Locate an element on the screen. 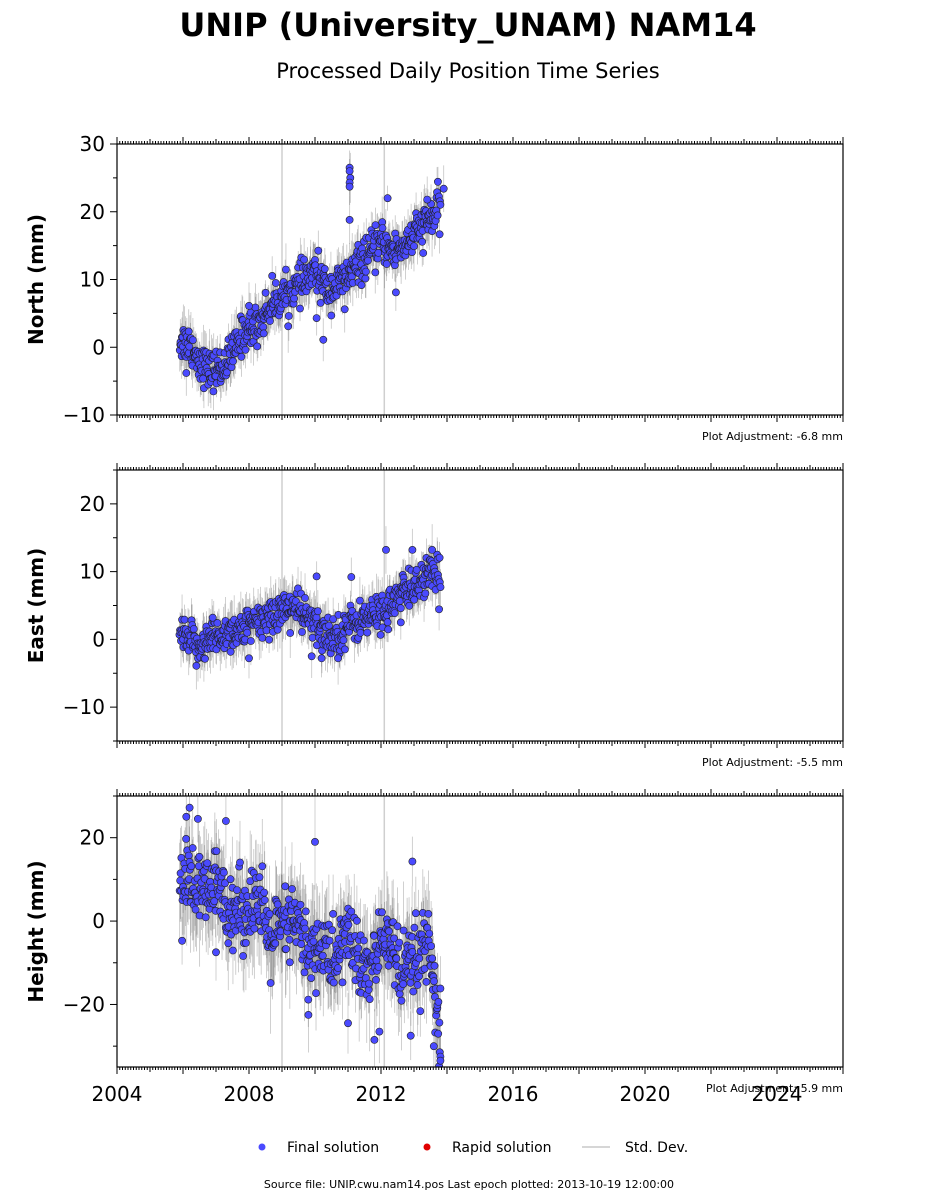 This screenshot has height=1200, width=937. y-tick-label: 20 is located at coordinates (92, 212).